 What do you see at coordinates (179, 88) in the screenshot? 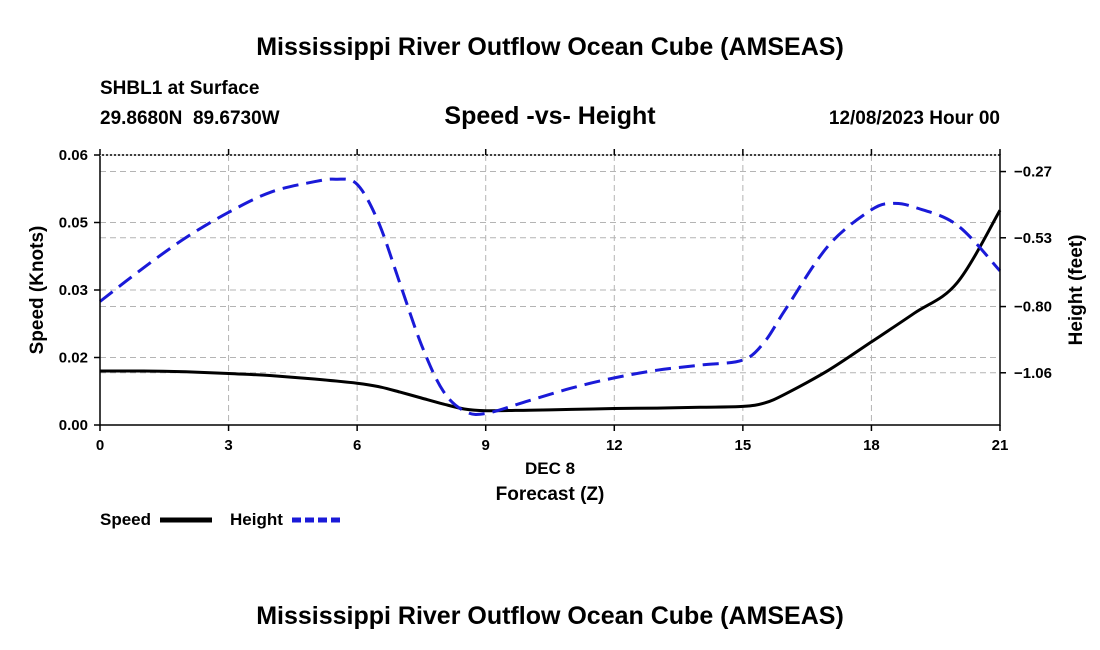
I see `station-label: SHBL1 at Surface` at bounding box center [179, 88].